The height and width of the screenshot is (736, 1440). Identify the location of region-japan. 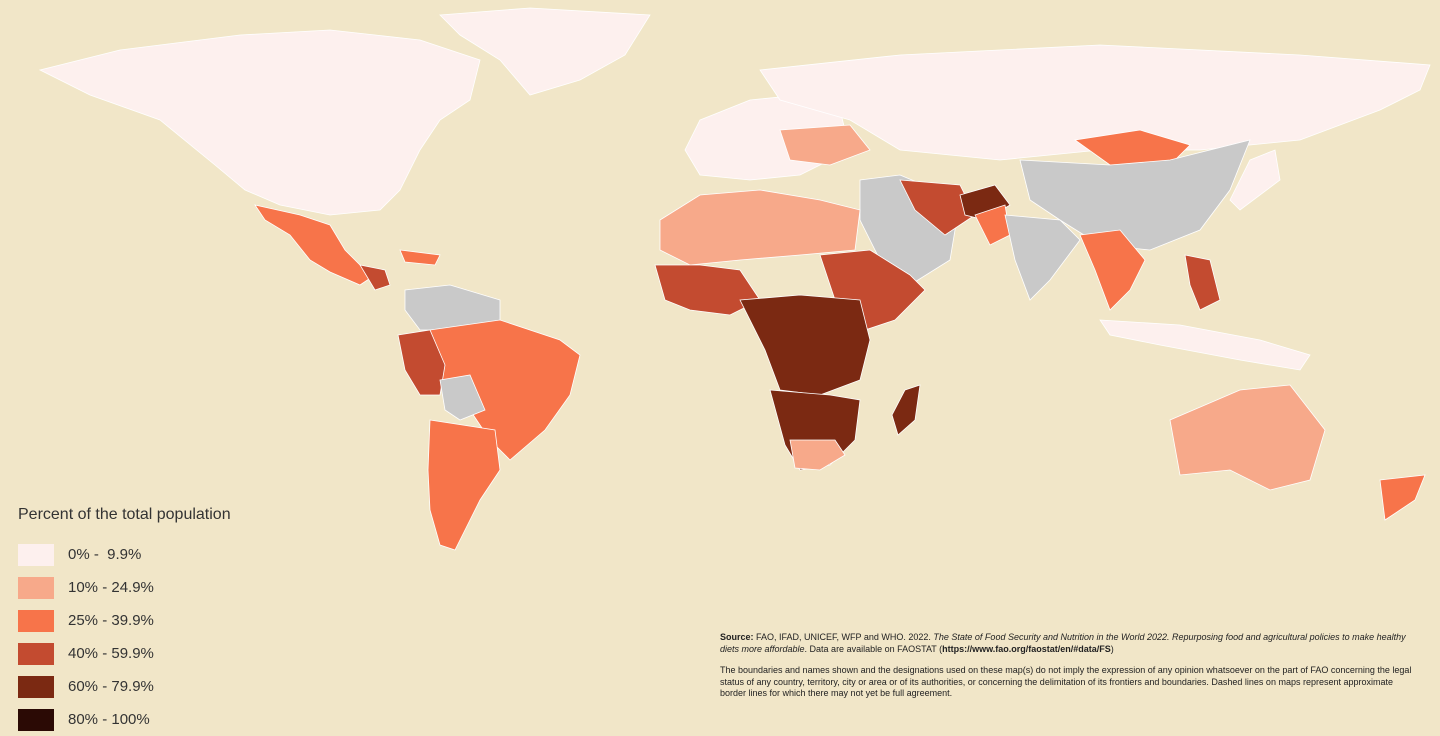
(1255, 180).